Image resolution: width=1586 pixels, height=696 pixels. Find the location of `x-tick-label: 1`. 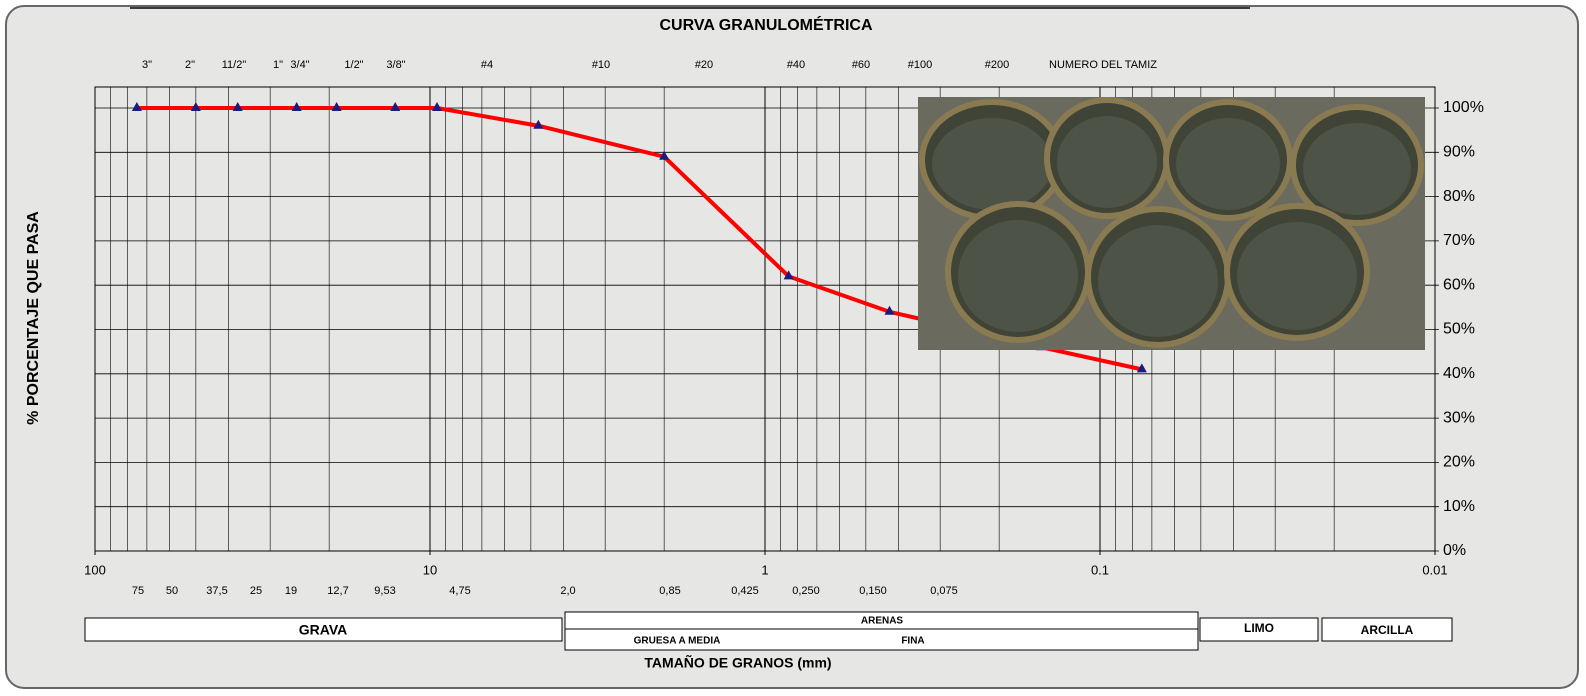

x-tick-label: 1 is located at coordinates (764, 569).